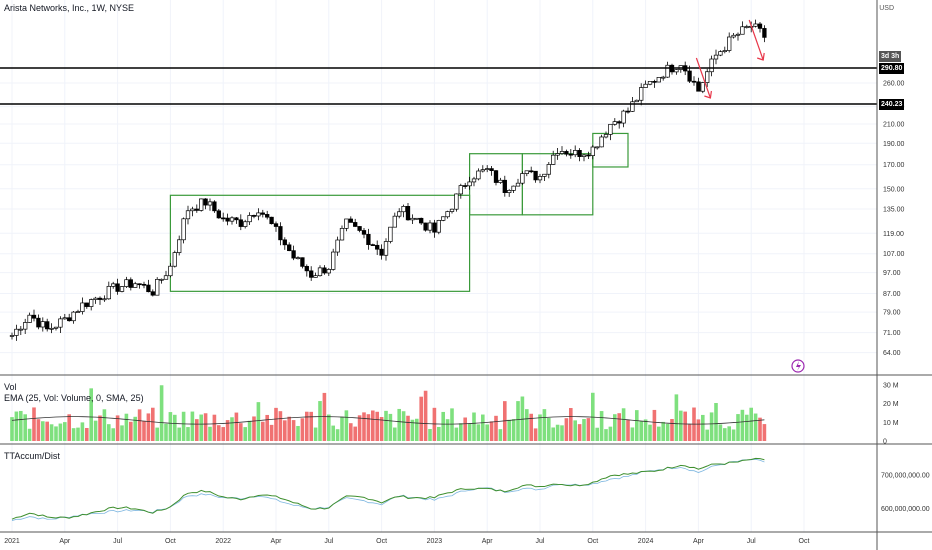  Describe the element at coordinates (10, 387) in the screenshot. I see `volume-label: Vol` at that location.